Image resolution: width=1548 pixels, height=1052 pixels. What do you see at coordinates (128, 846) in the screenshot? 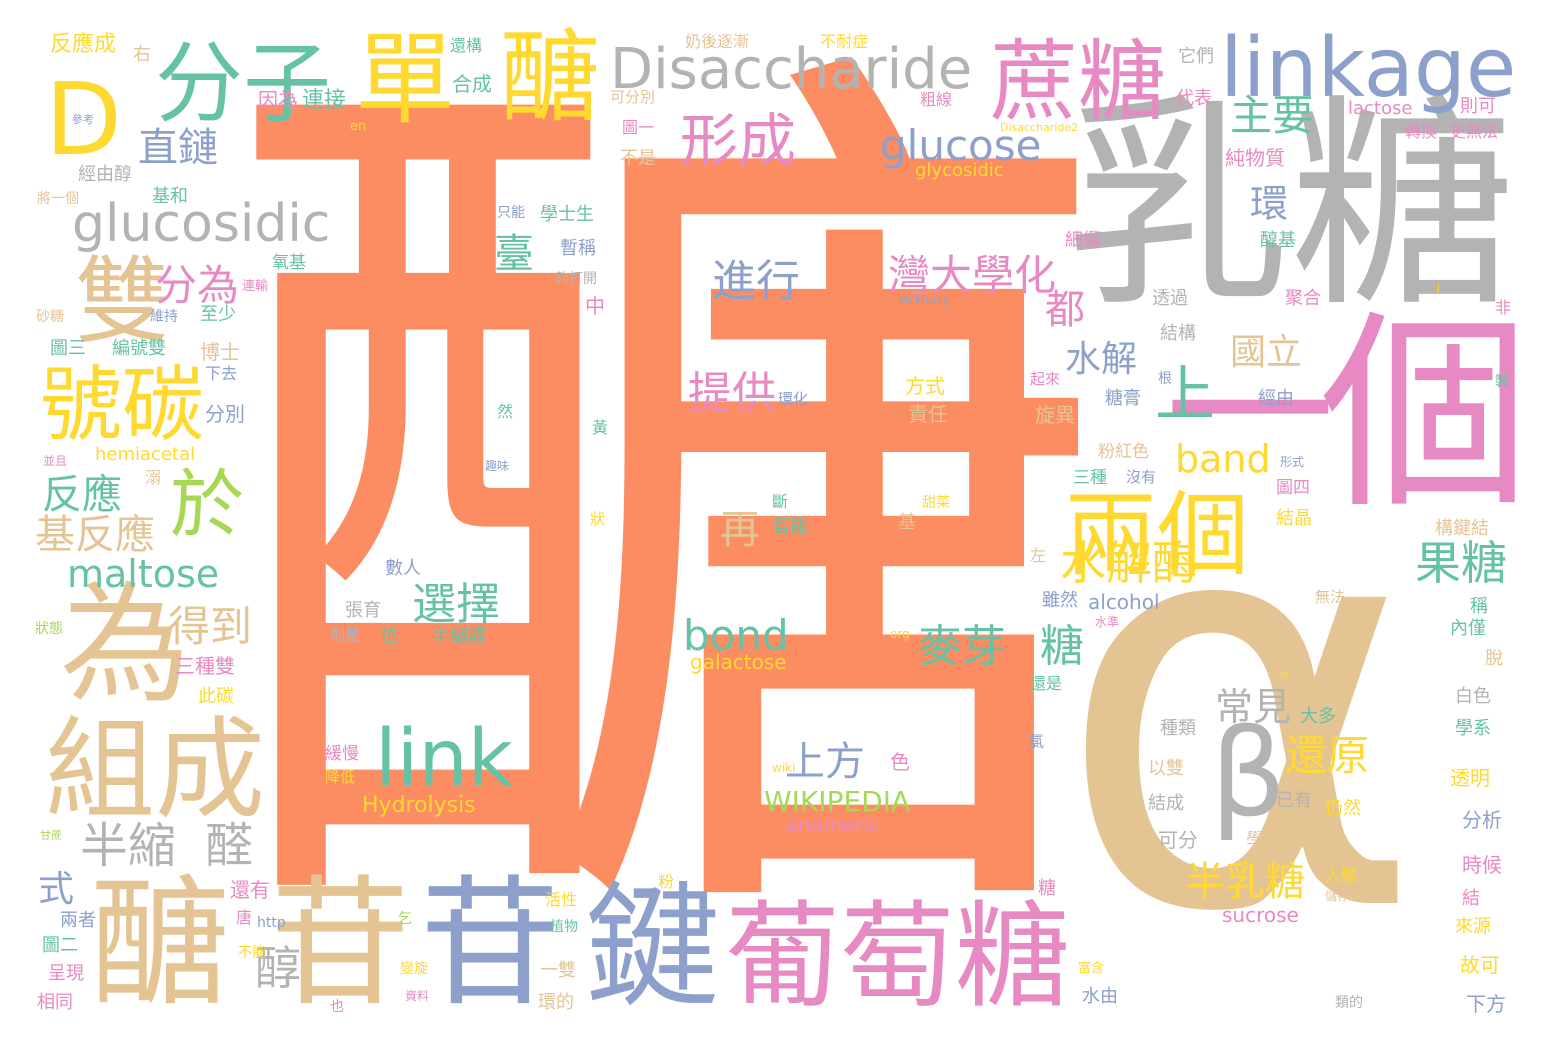
I see `word-半縮: 半縮` at bounding box center [128, 846].